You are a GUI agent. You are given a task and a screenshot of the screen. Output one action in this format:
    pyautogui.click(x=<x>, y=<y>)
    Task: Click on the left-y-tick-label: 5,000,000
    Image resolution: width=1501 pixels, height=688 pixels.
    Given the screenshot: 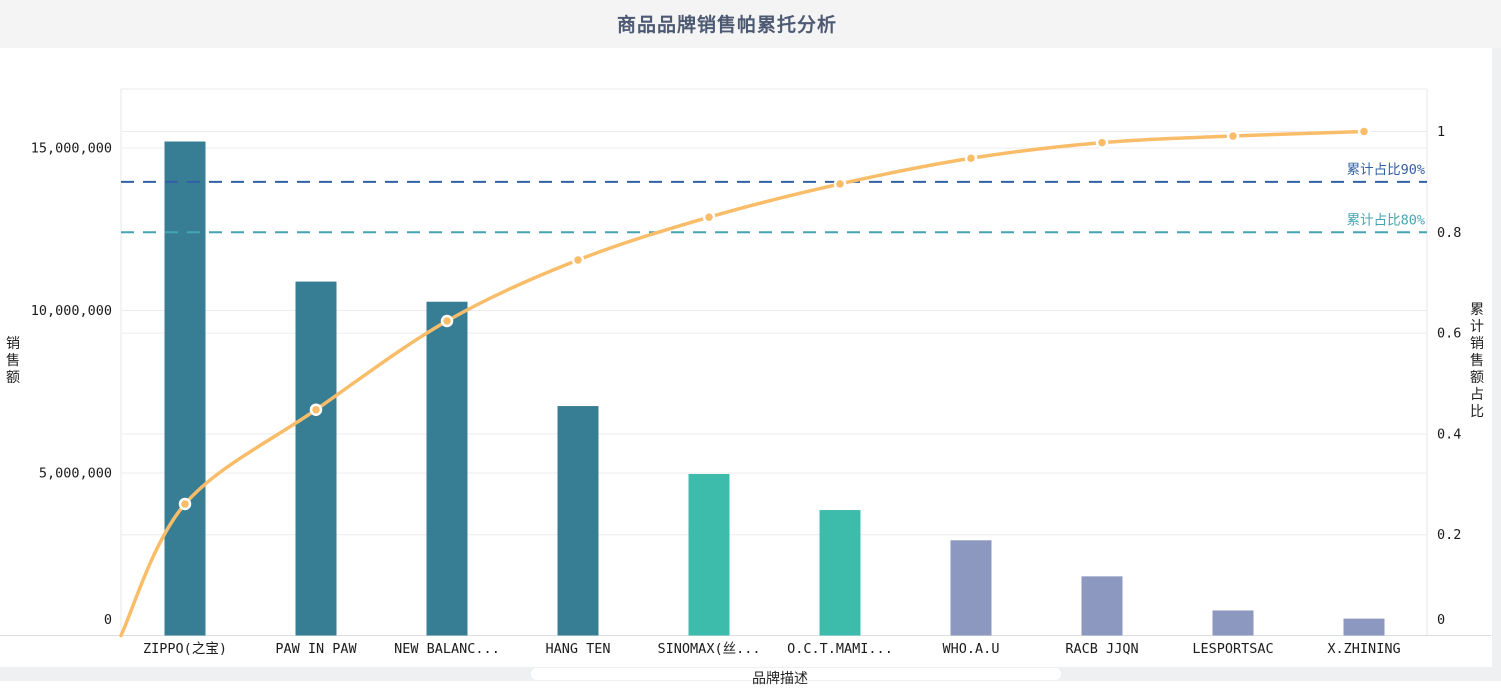 What is the action you would take?
    pyautogui.click(x=75, y=474)
    